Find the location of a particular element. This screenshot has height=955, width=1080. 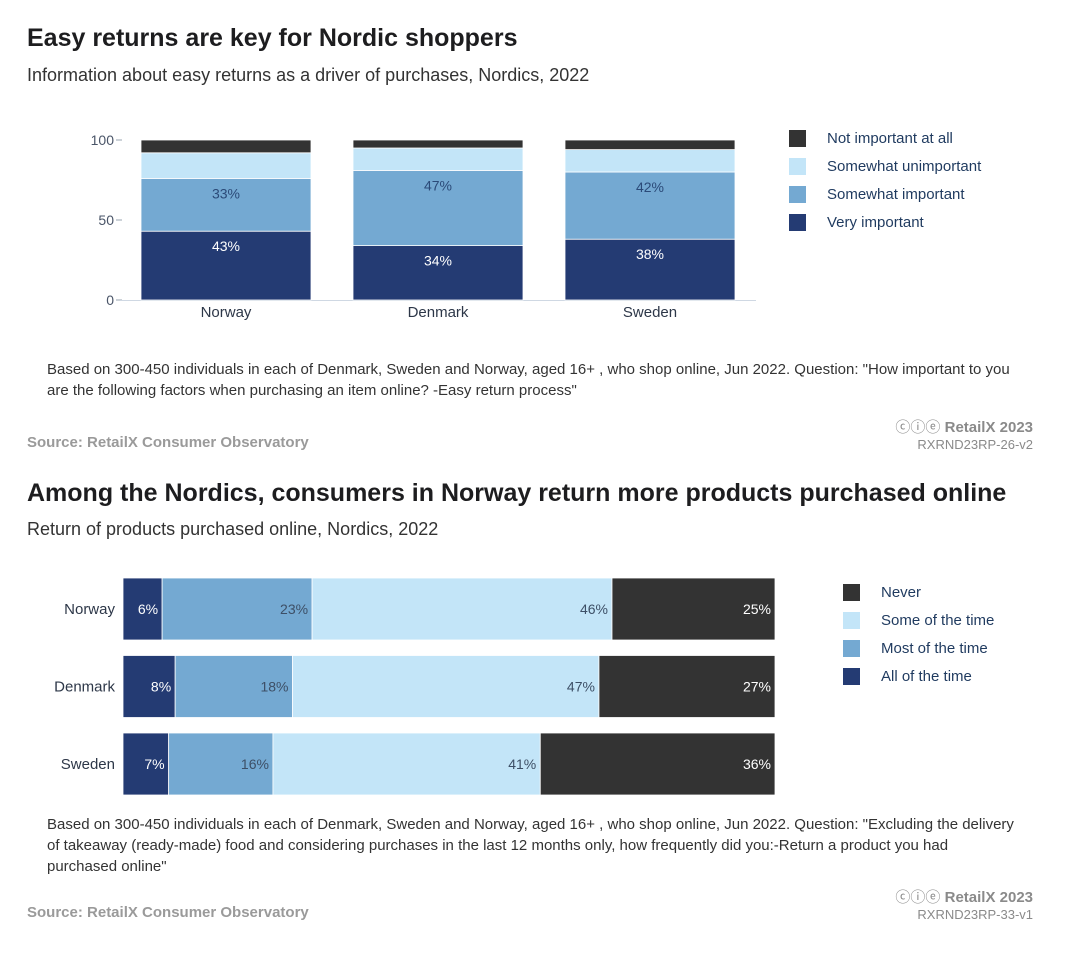

data-label: 16% is located at coordinates (255, 764).